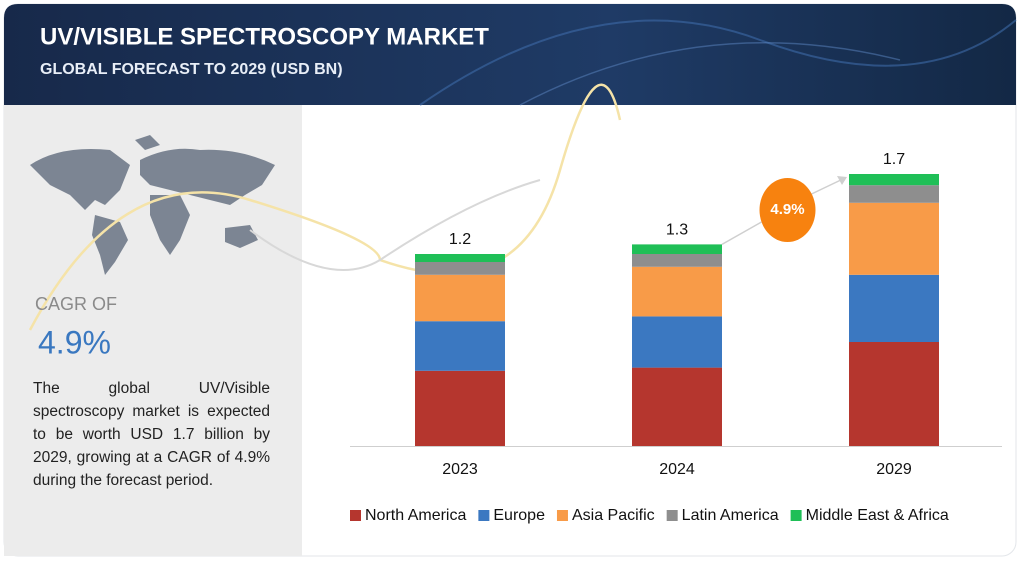 This screenshot has height=562, width=1021. Describe the element at coordinates (264, 36) in the screenshot. I see `chart-title: UV/VISIBLE SPECTROSCOPY MARKET` at that location.